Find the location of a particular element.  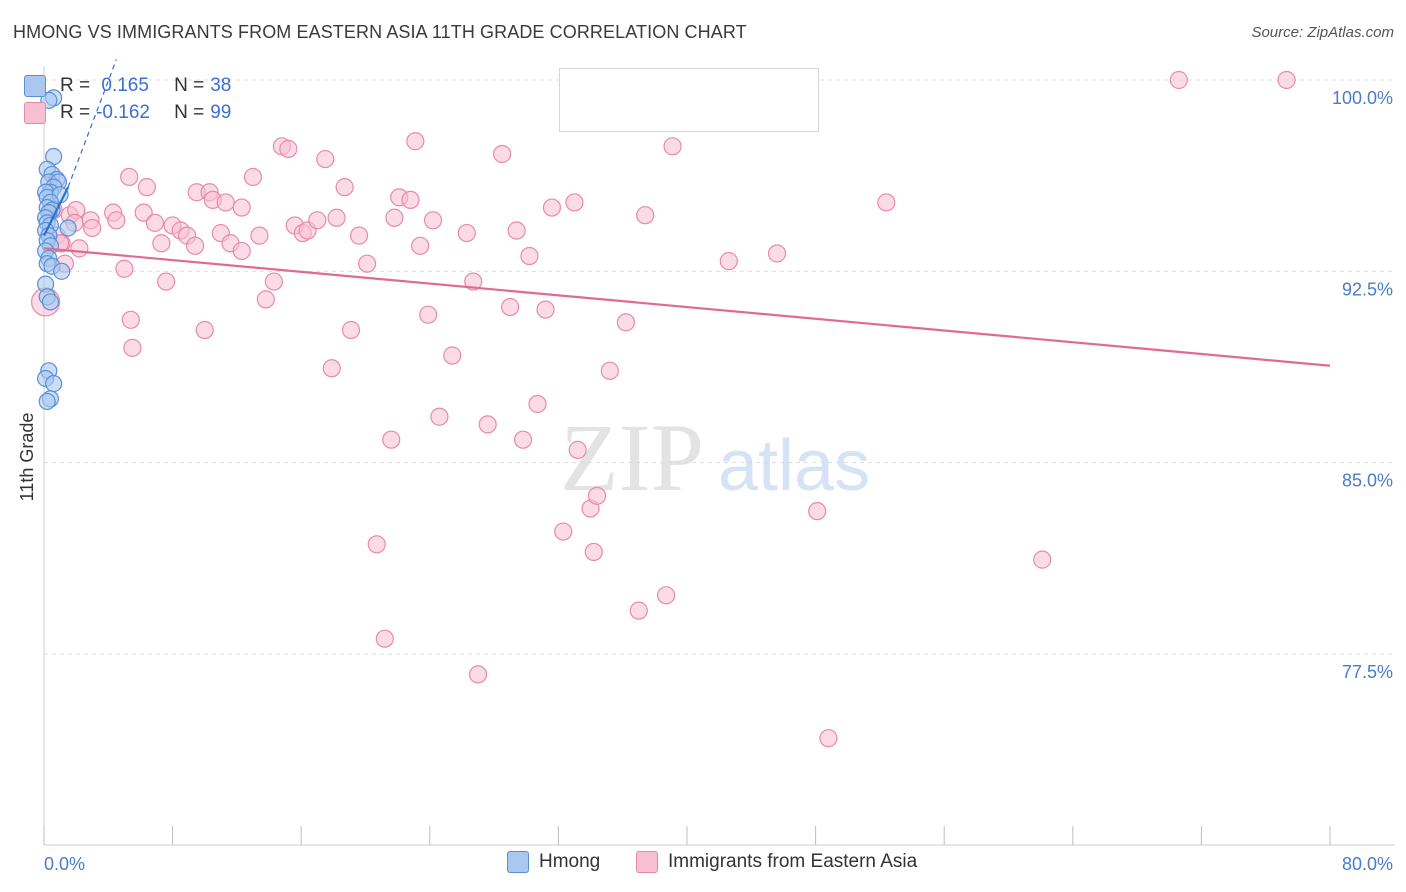

hmong-trendline is located at coordinates (56, 211).